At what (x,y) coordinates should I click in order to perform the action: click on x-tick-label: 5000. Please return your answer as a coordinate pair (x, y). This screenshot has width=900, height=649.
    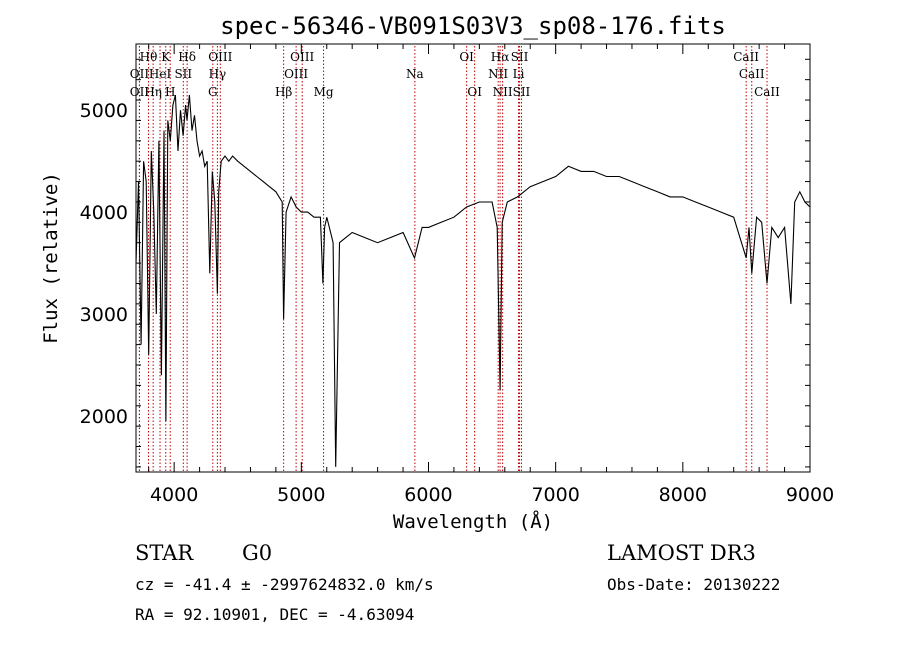
    Looking at the image, I should click on (301, 495).